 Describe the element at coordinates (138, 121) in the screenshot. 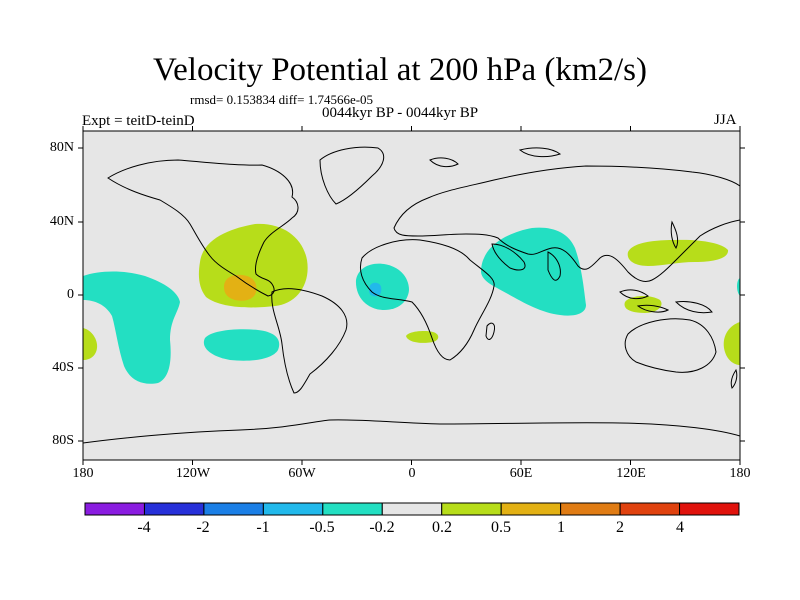

I see `experiment-label: Expt = teitD-teinD` at that location.